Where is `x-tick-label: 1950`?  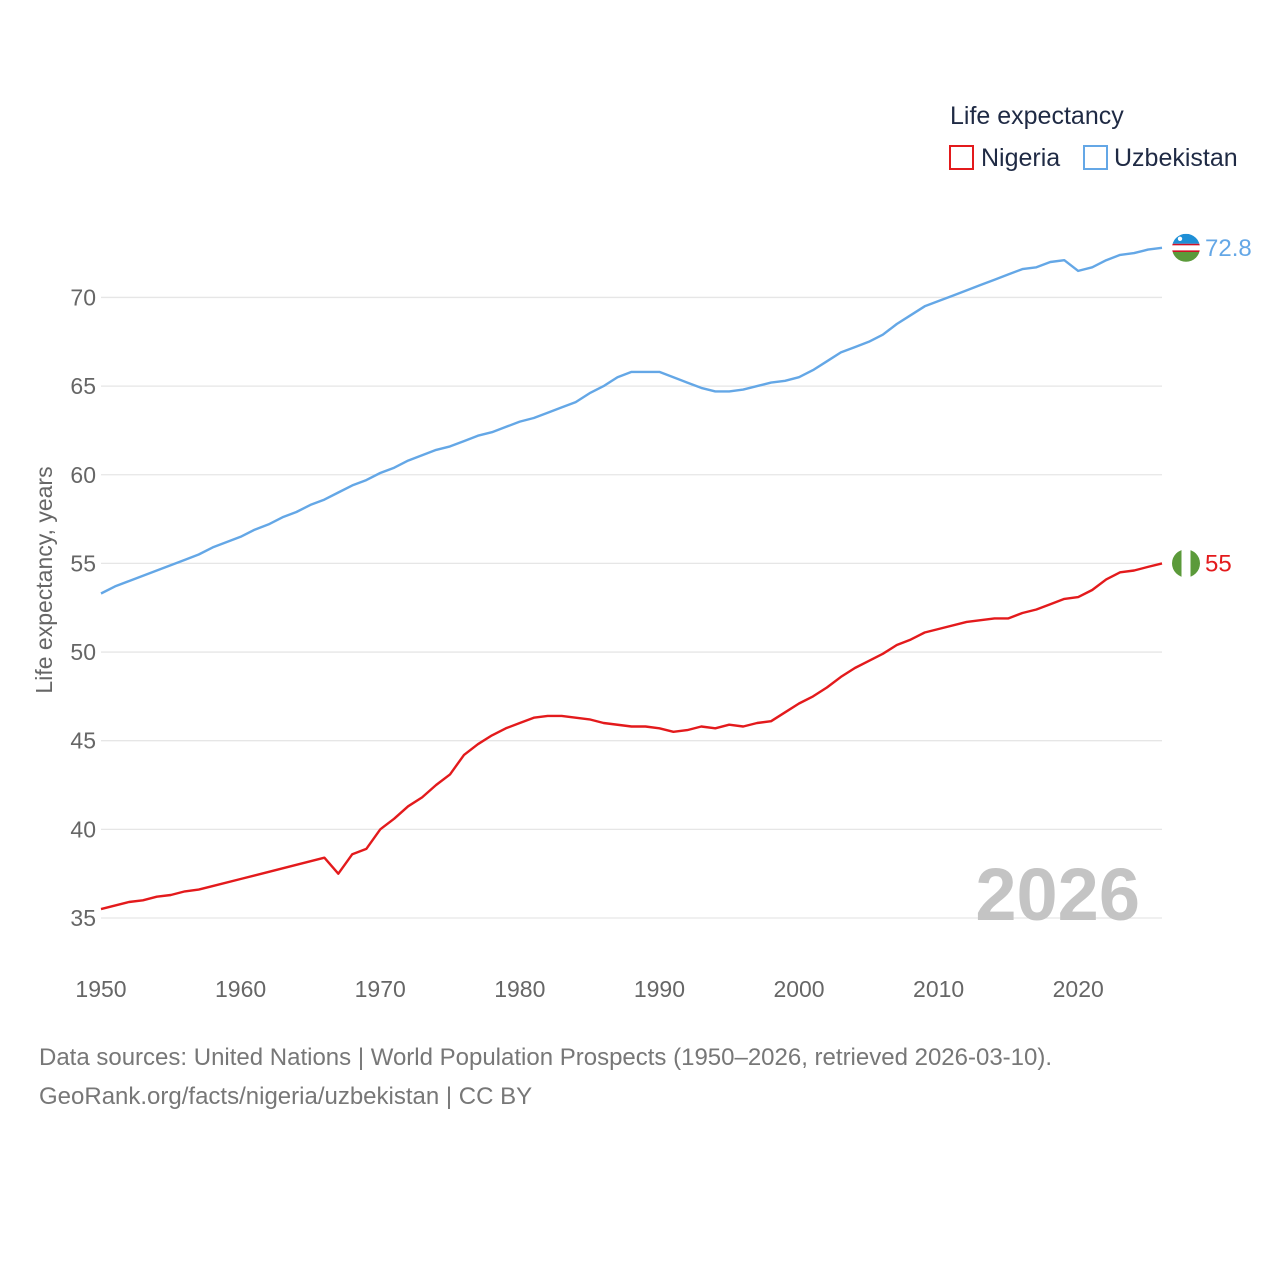 x-tick-label: 1950 is located at coordinates (100, 989).